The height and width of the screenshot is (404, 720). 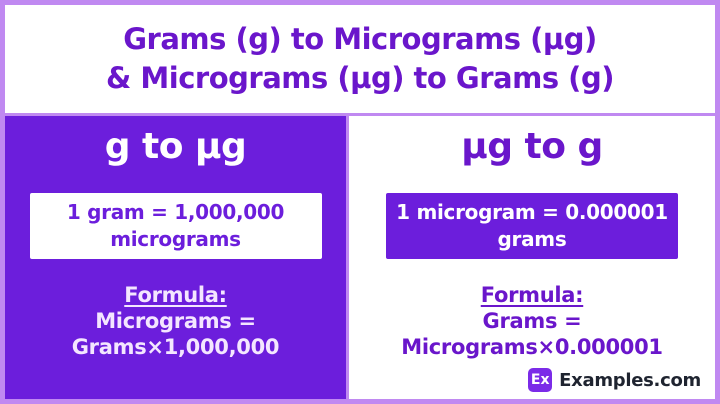 I want to click on examples-logo-icon: Ex, so click(x=540, y=380).